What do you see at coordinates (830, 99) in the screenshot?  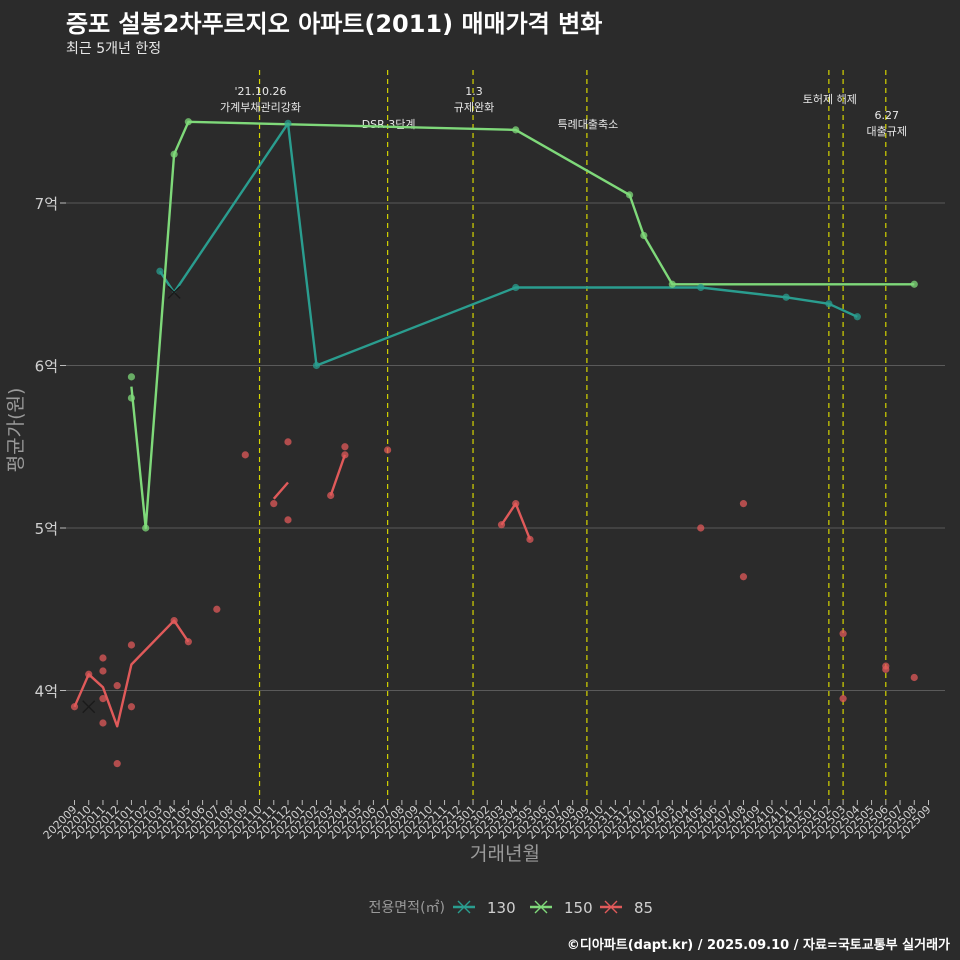 I see `event-label: 토허제 해제` at bounding box center [830, 99].